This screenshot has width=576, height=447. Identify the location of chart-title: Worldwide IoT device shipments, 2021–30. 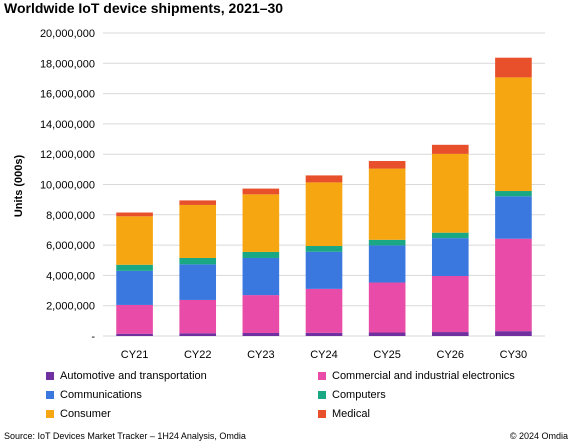
(144, 8).